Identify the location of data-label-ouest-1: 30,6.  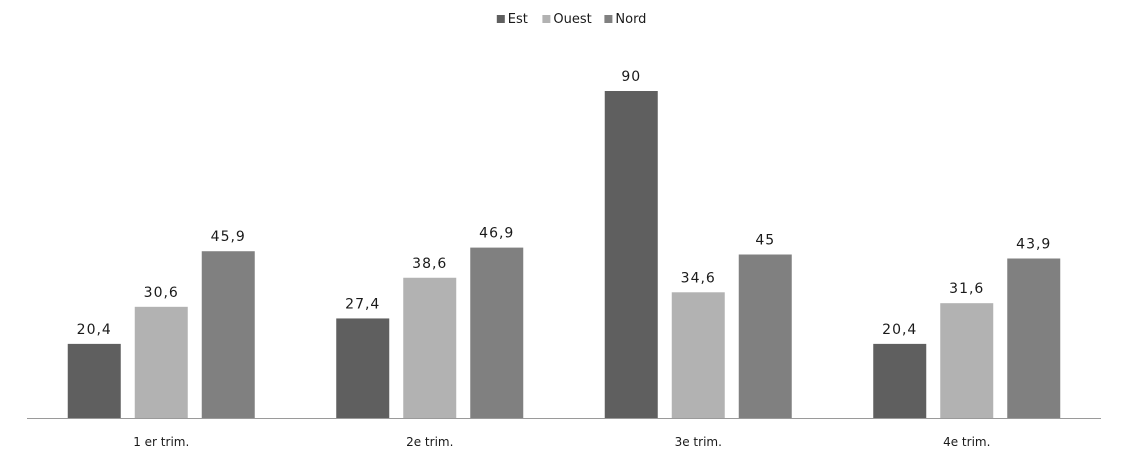
(161, 293).